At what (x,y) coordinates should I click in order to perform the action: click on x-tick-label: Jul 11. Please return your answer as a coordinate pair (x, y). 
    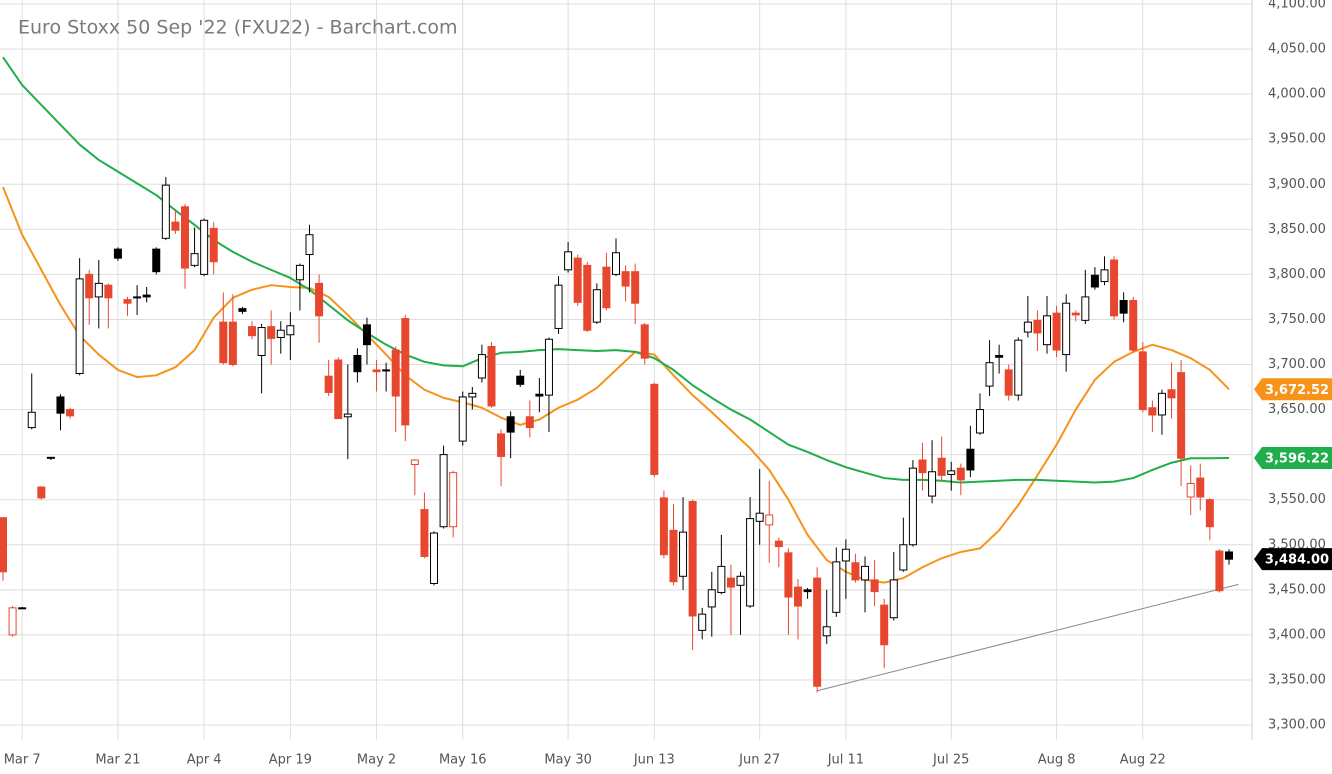
    Looking at the image, I should click on (845, 760).